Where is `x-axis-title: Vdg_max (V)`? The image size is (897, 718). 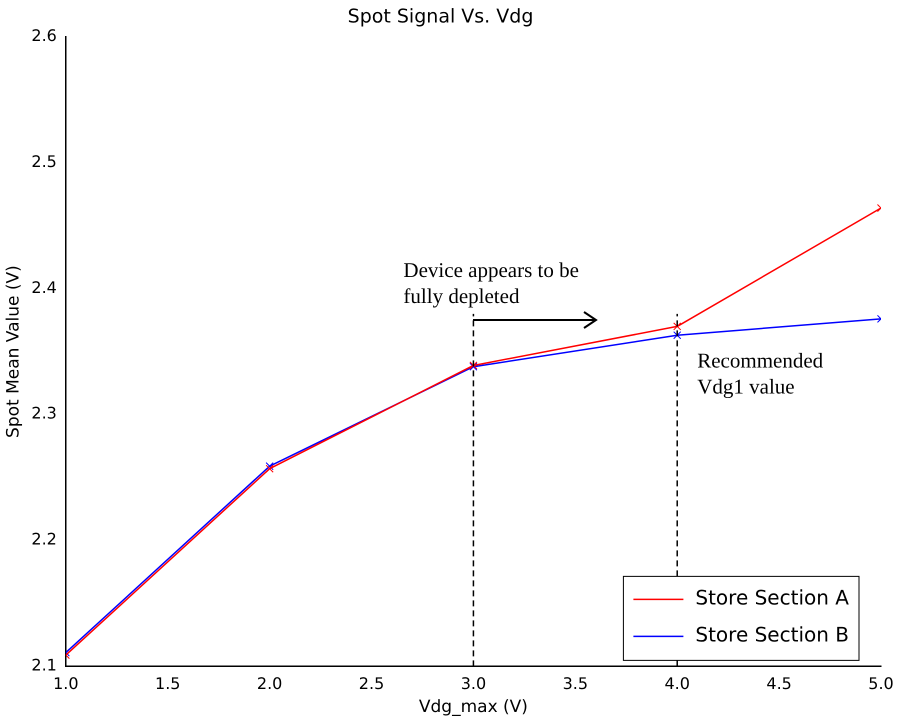
x-axis-title: Vdg_max (V) is located at coordinates (473, 707).